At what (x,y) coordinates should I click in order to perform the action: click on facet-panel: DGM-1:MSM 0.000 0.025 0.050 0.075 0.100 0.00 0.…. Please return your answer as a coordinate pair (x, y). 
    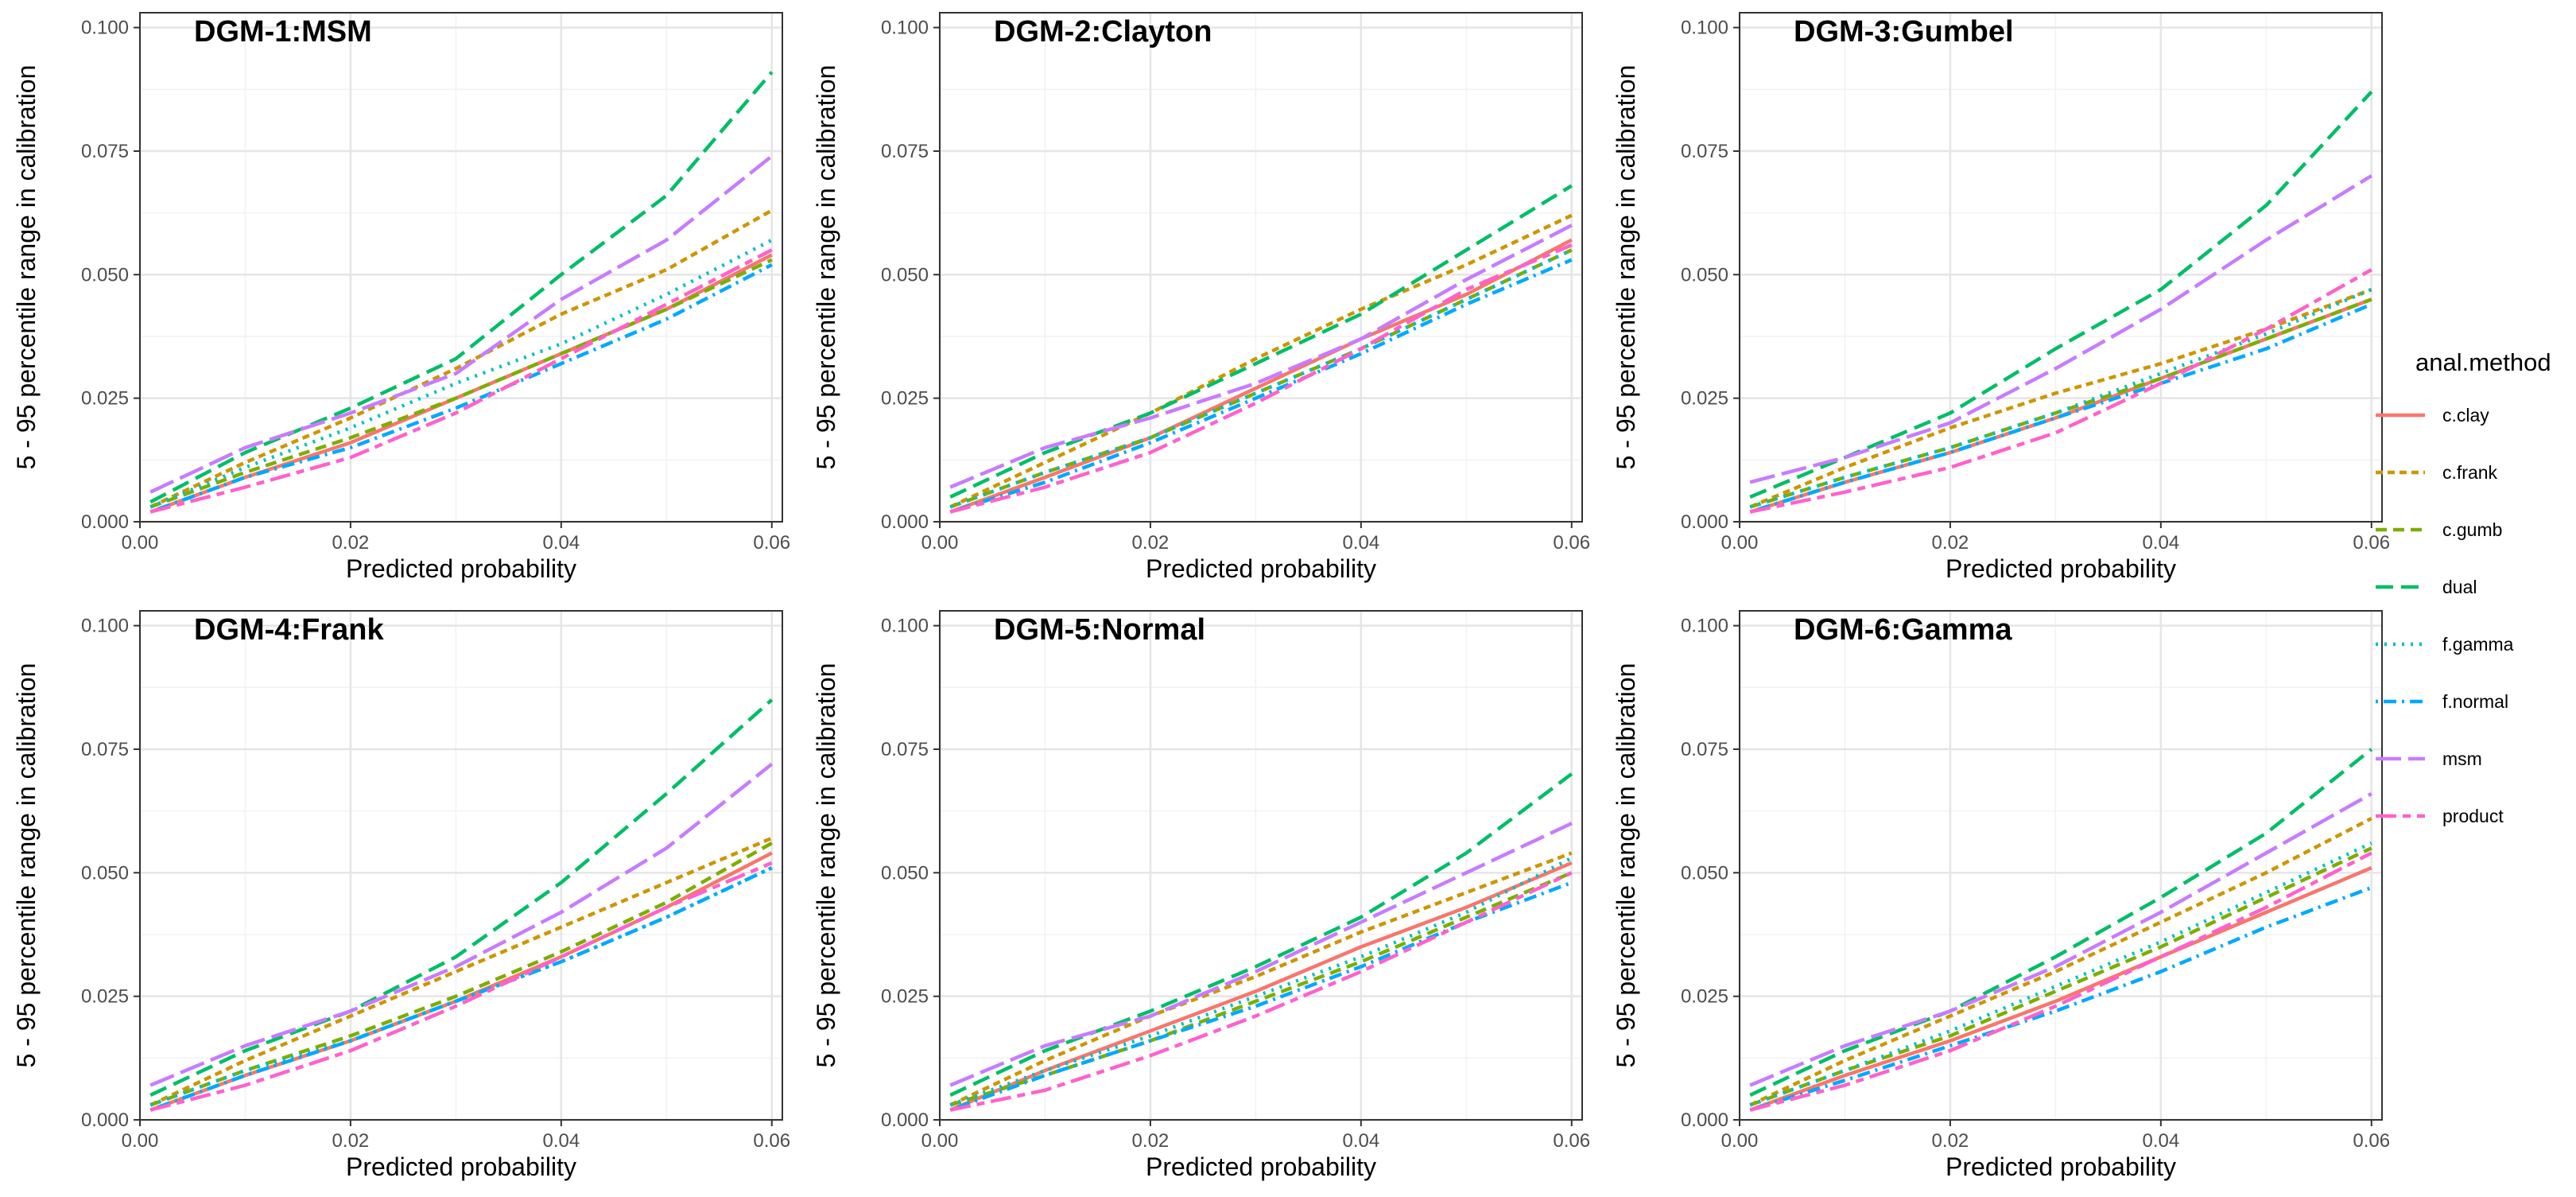
    Looking at the image, I should click on (401, 297).